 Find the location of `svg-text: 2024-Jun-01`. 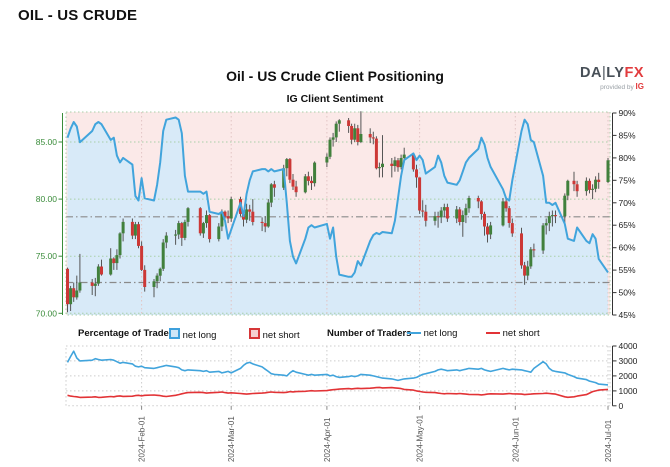

svg-text: 2024-Jun-01 is located at coordinates (515, 439).